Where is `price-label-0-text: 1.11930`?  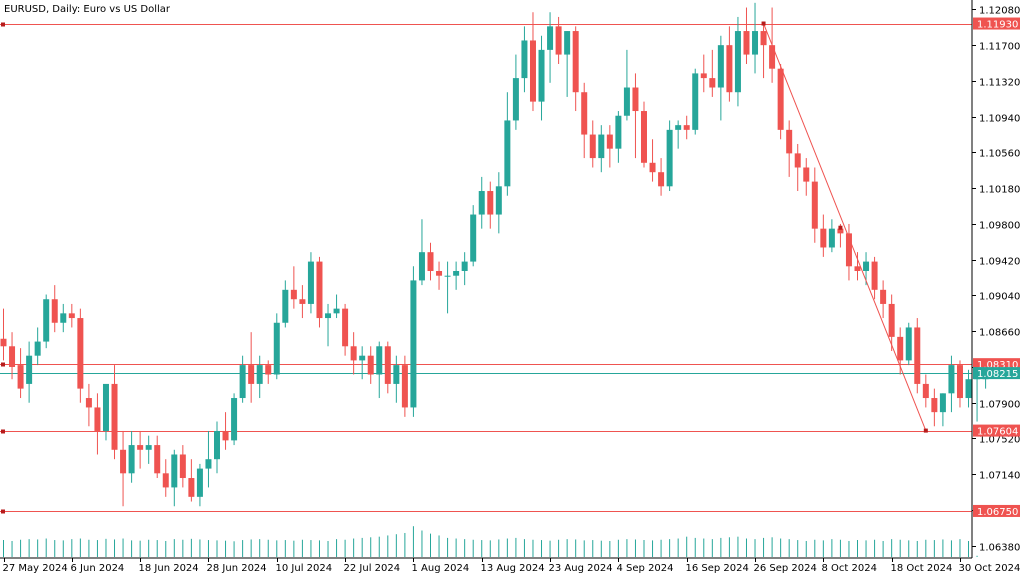
price-label-0-text: 1.11930 is located at coordinates (997, 25).